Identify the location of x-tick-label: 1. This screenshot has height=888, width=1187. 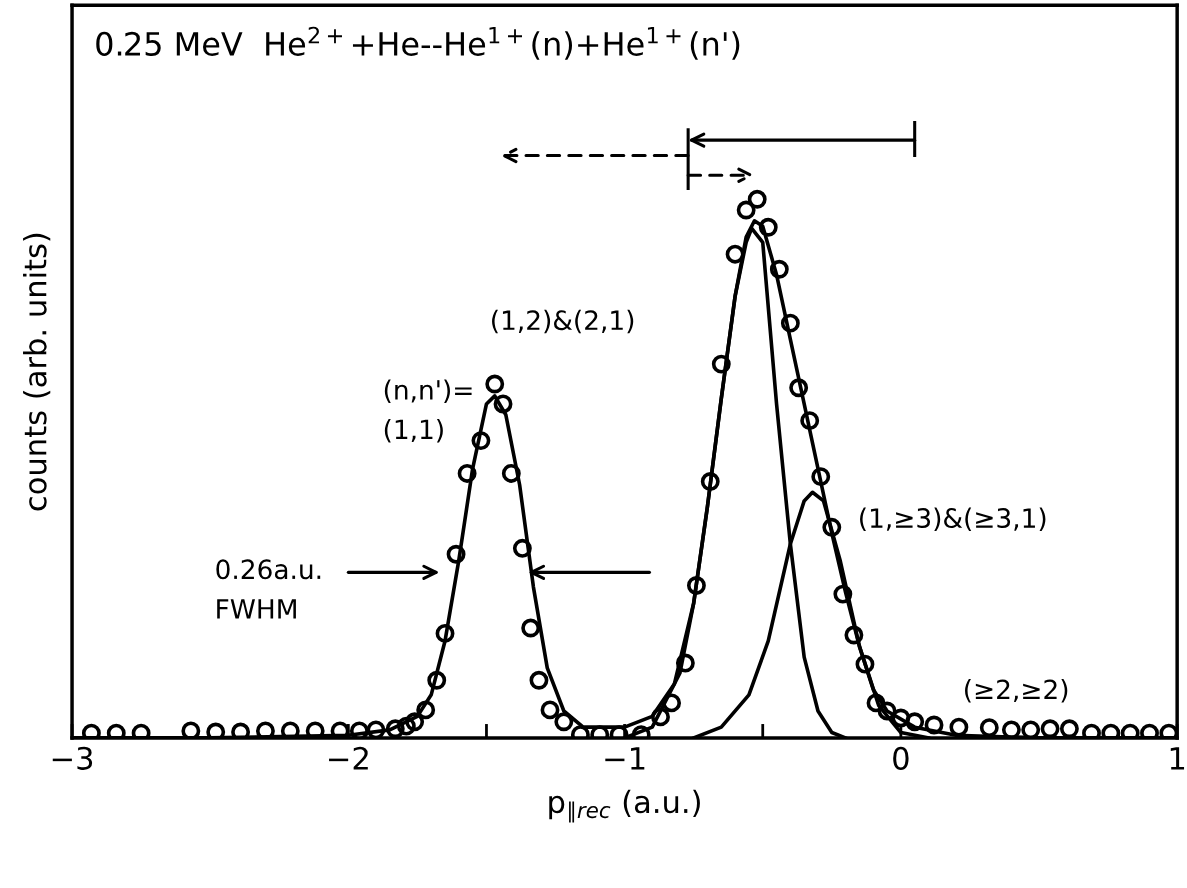
(1177, 758).